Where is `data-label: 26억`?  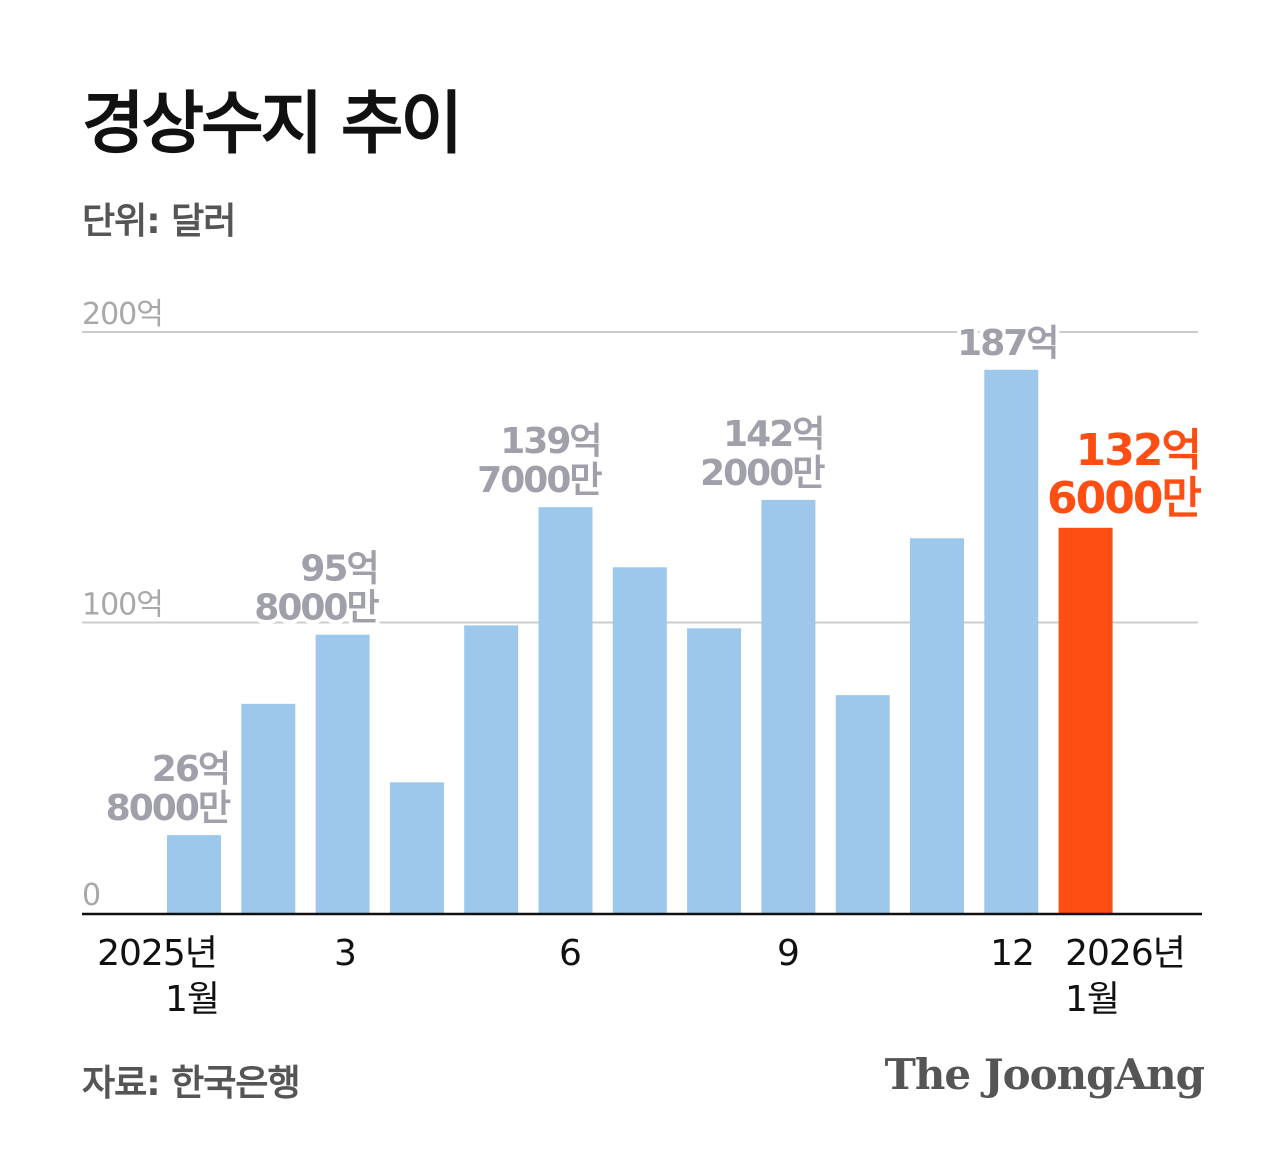 data-label: 26억 is located at coordinates (190, 769).